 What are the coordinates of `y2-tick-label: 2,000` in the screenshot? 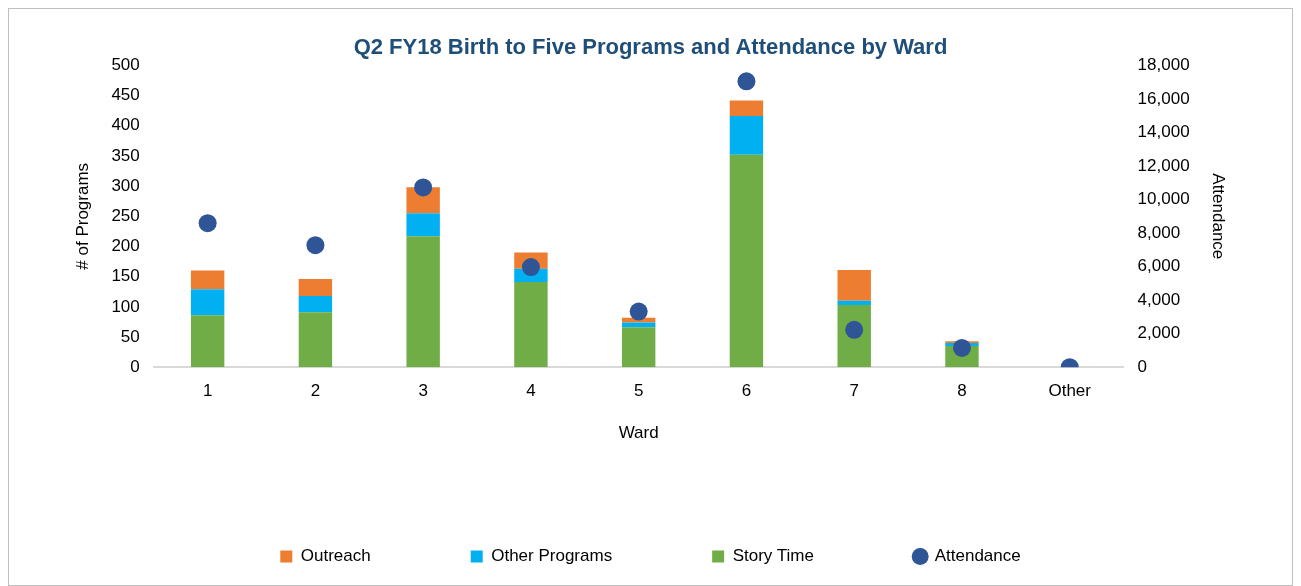 It's located at (1159, 333).